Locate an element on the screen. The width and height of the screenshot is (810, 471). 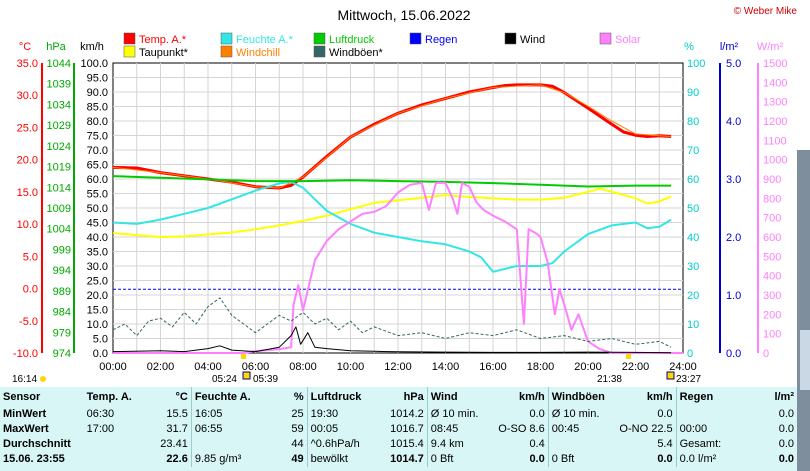
x-tick-label: 06:00 is located at coordinates (256, 367).